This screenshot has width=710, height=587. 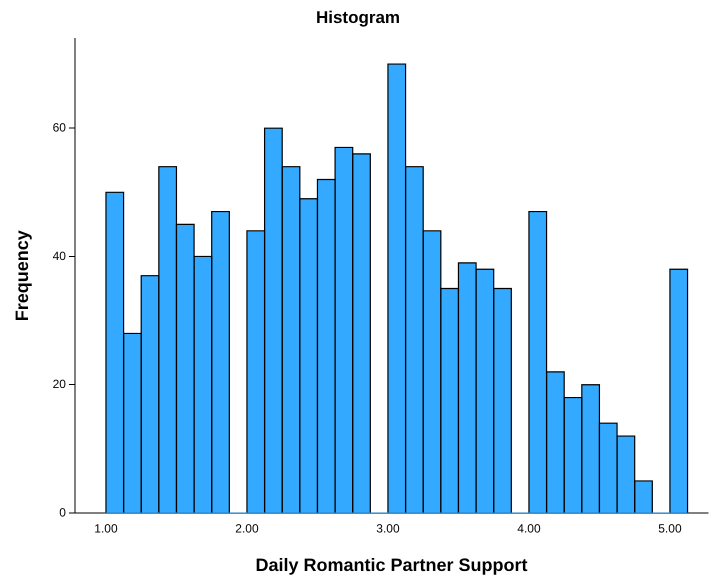 What do you see at coordinates (670, 529) in the screenshot?
I see `x-tick-label: 5.00` at bounding box center [670, 529].